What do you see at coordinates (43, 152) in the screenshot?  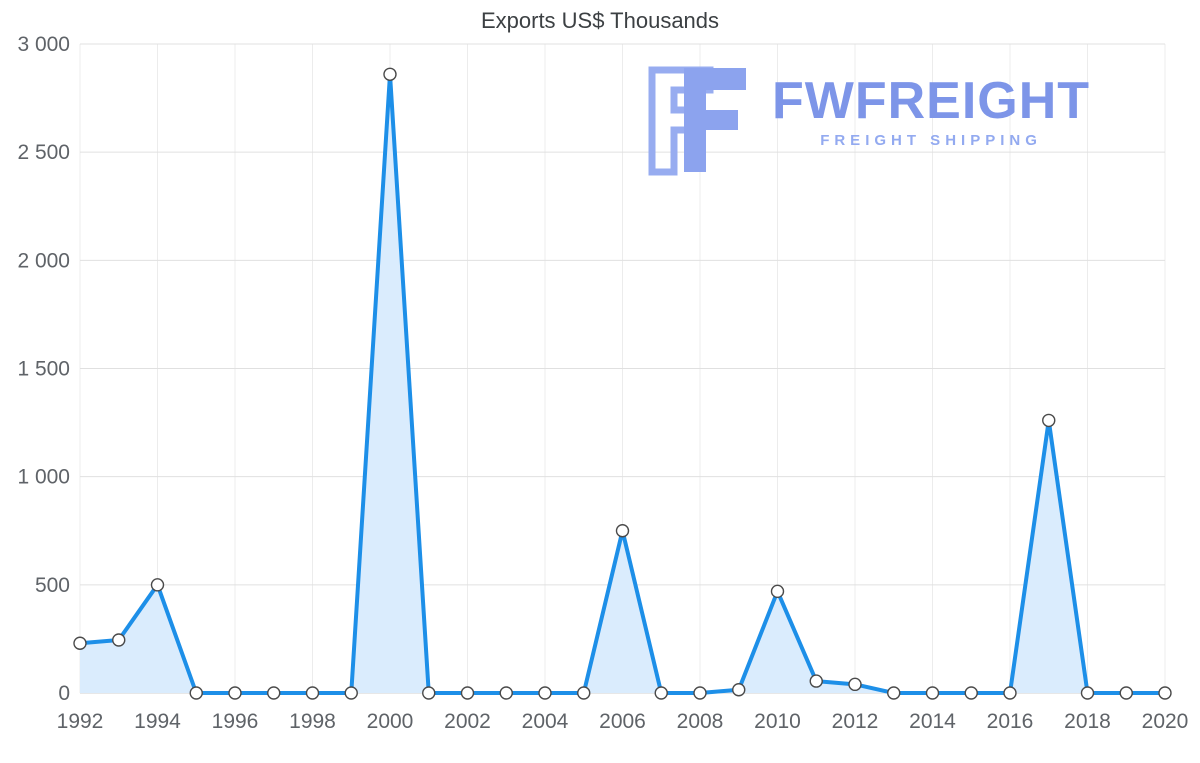 I see `y-tick-label: 2 500` at bounding box center [43, 152].